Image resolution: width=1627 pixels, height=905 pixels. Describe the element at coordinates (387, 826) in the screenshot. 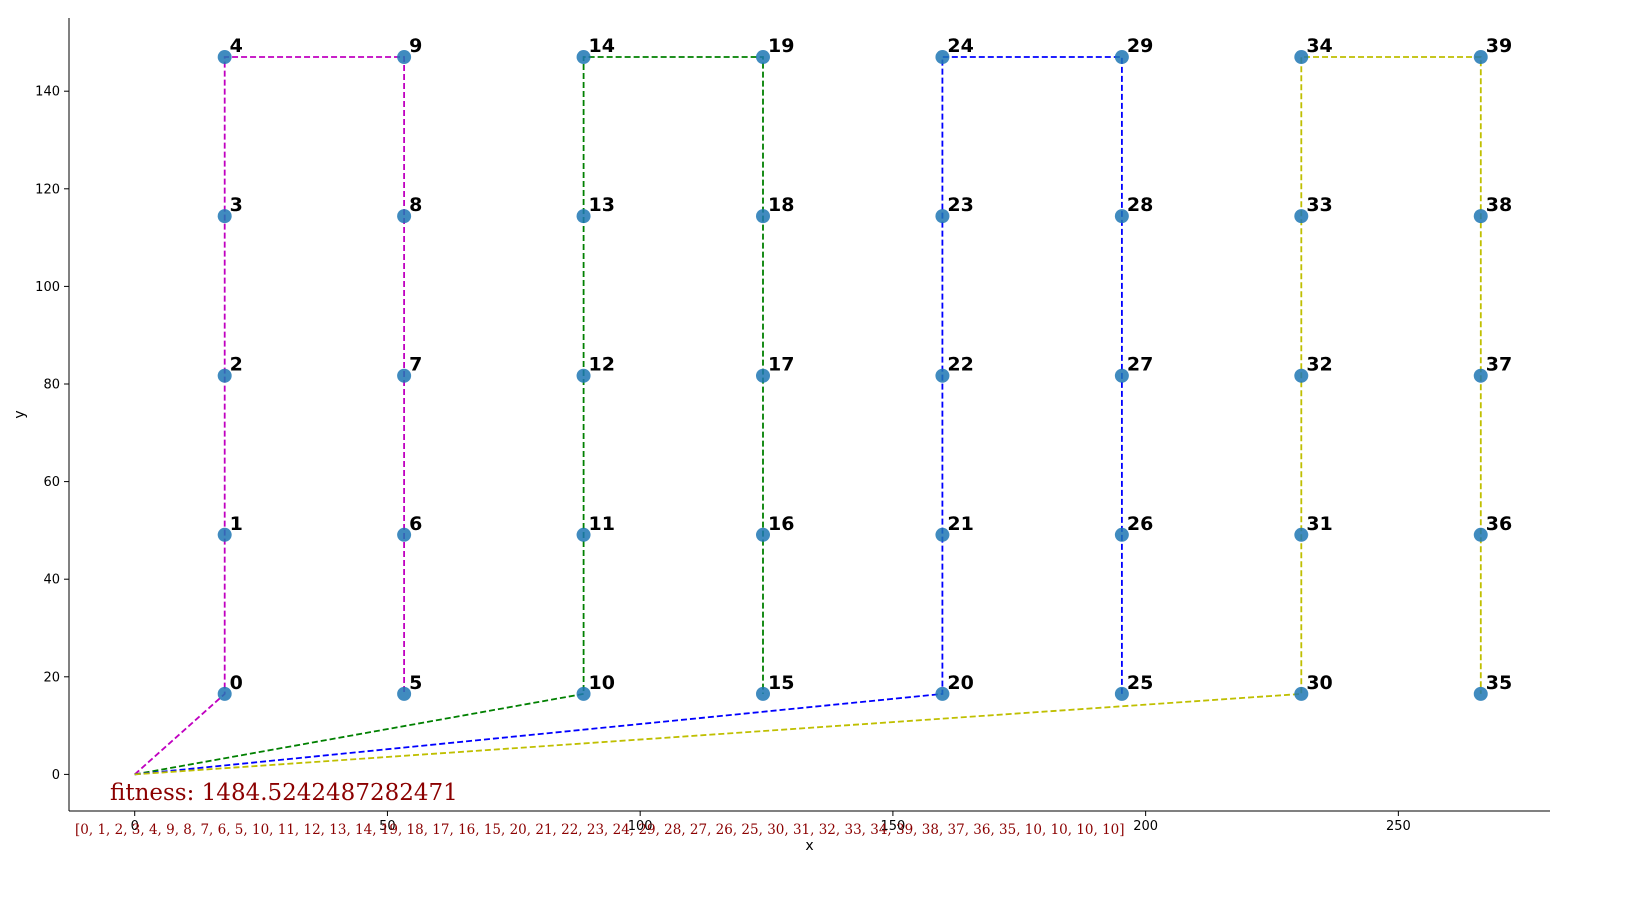

I see `x-tick-label: 50` at that location.